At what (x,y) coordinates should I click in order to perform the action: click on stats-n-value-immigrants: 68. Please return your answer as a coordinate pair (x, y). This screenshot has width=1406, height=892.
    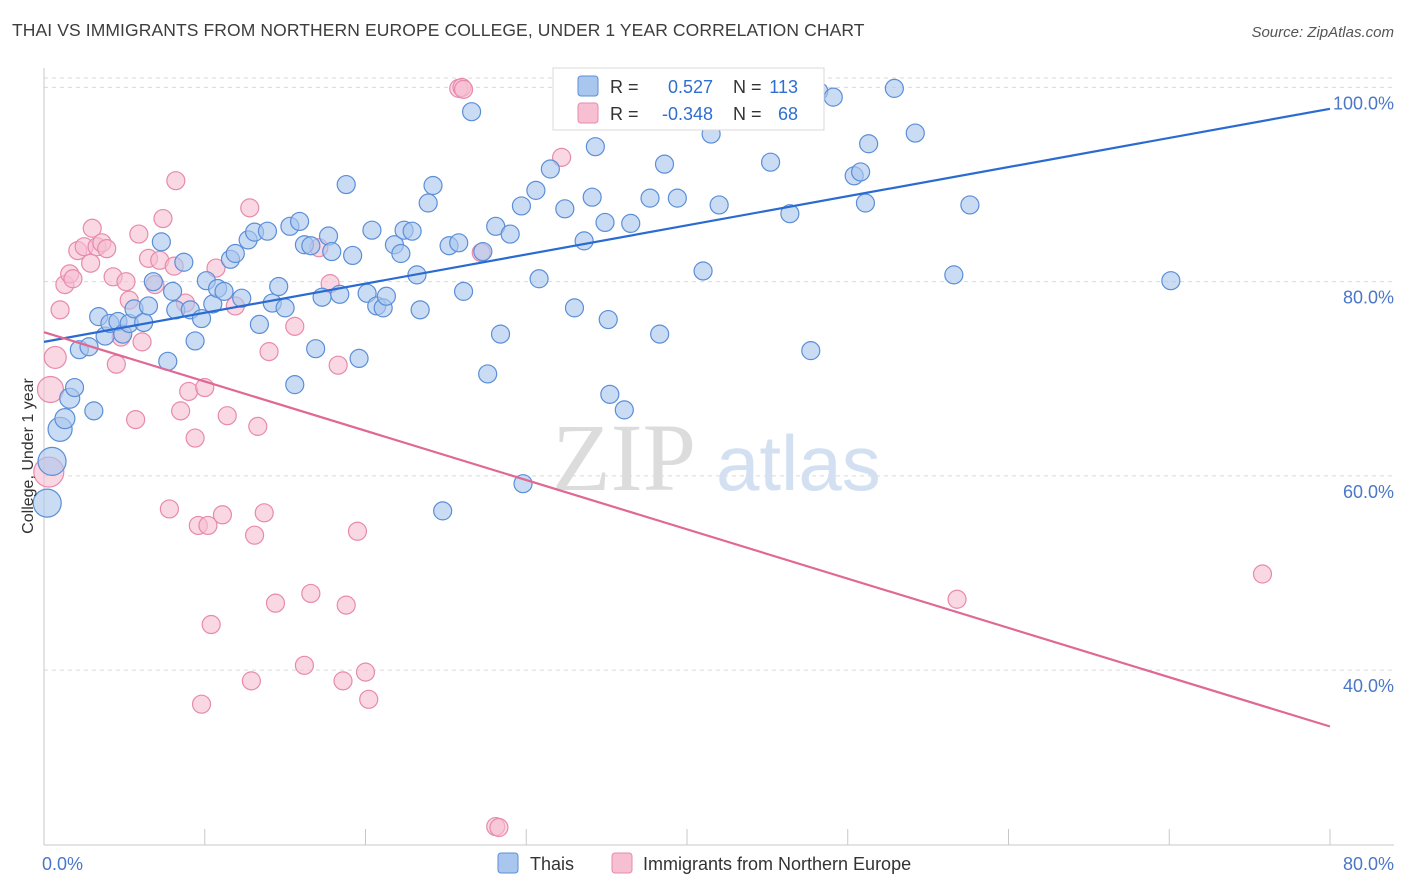
    Looking at the image, I should click on (788, 114).